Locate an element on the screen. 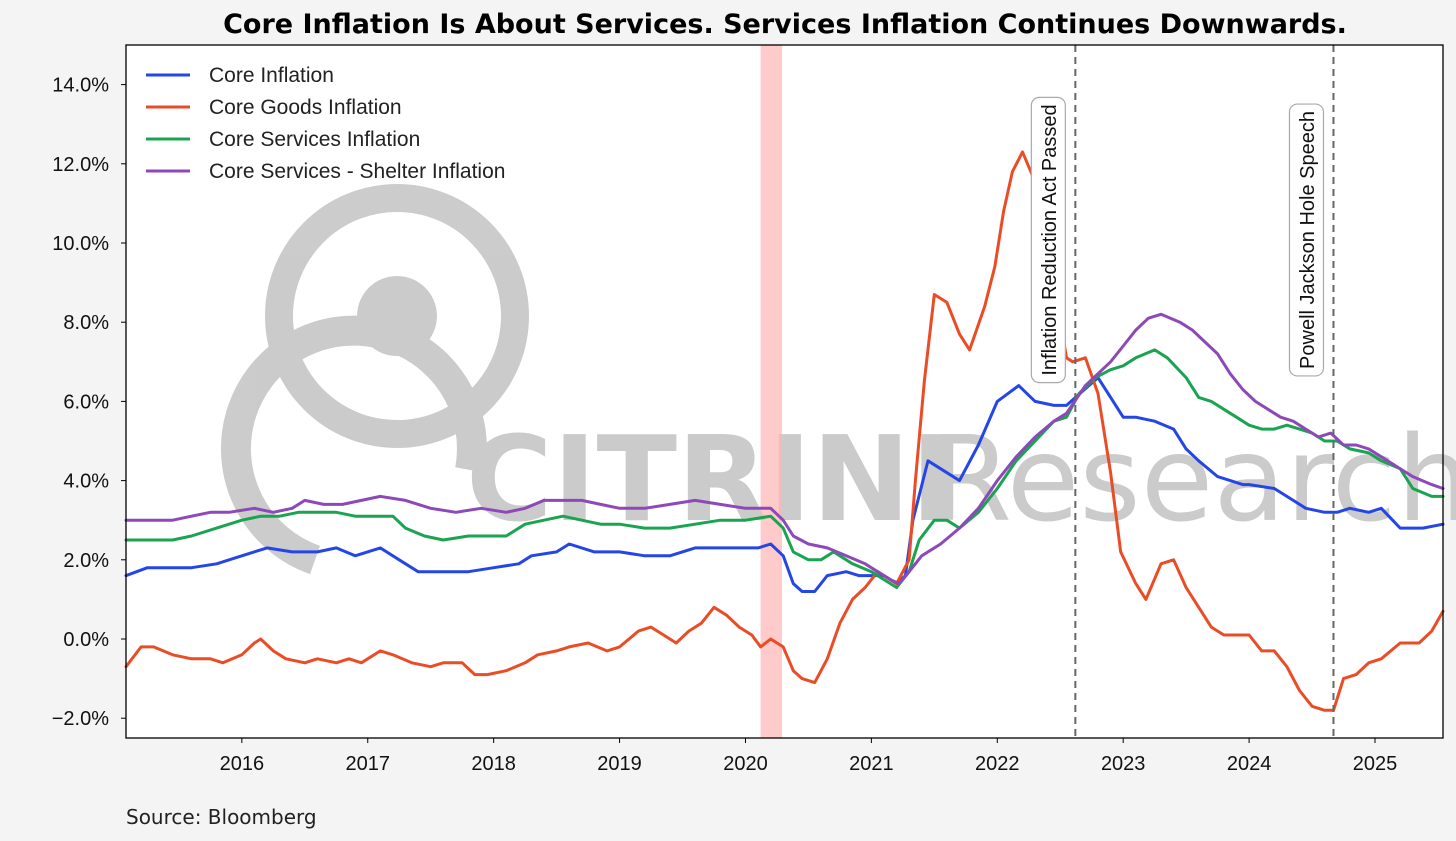 The height and width of the screenshot is (841, 1456). annotation-label-1: Inflation Reduction Act Passed is located at coordinates (1050, 239).